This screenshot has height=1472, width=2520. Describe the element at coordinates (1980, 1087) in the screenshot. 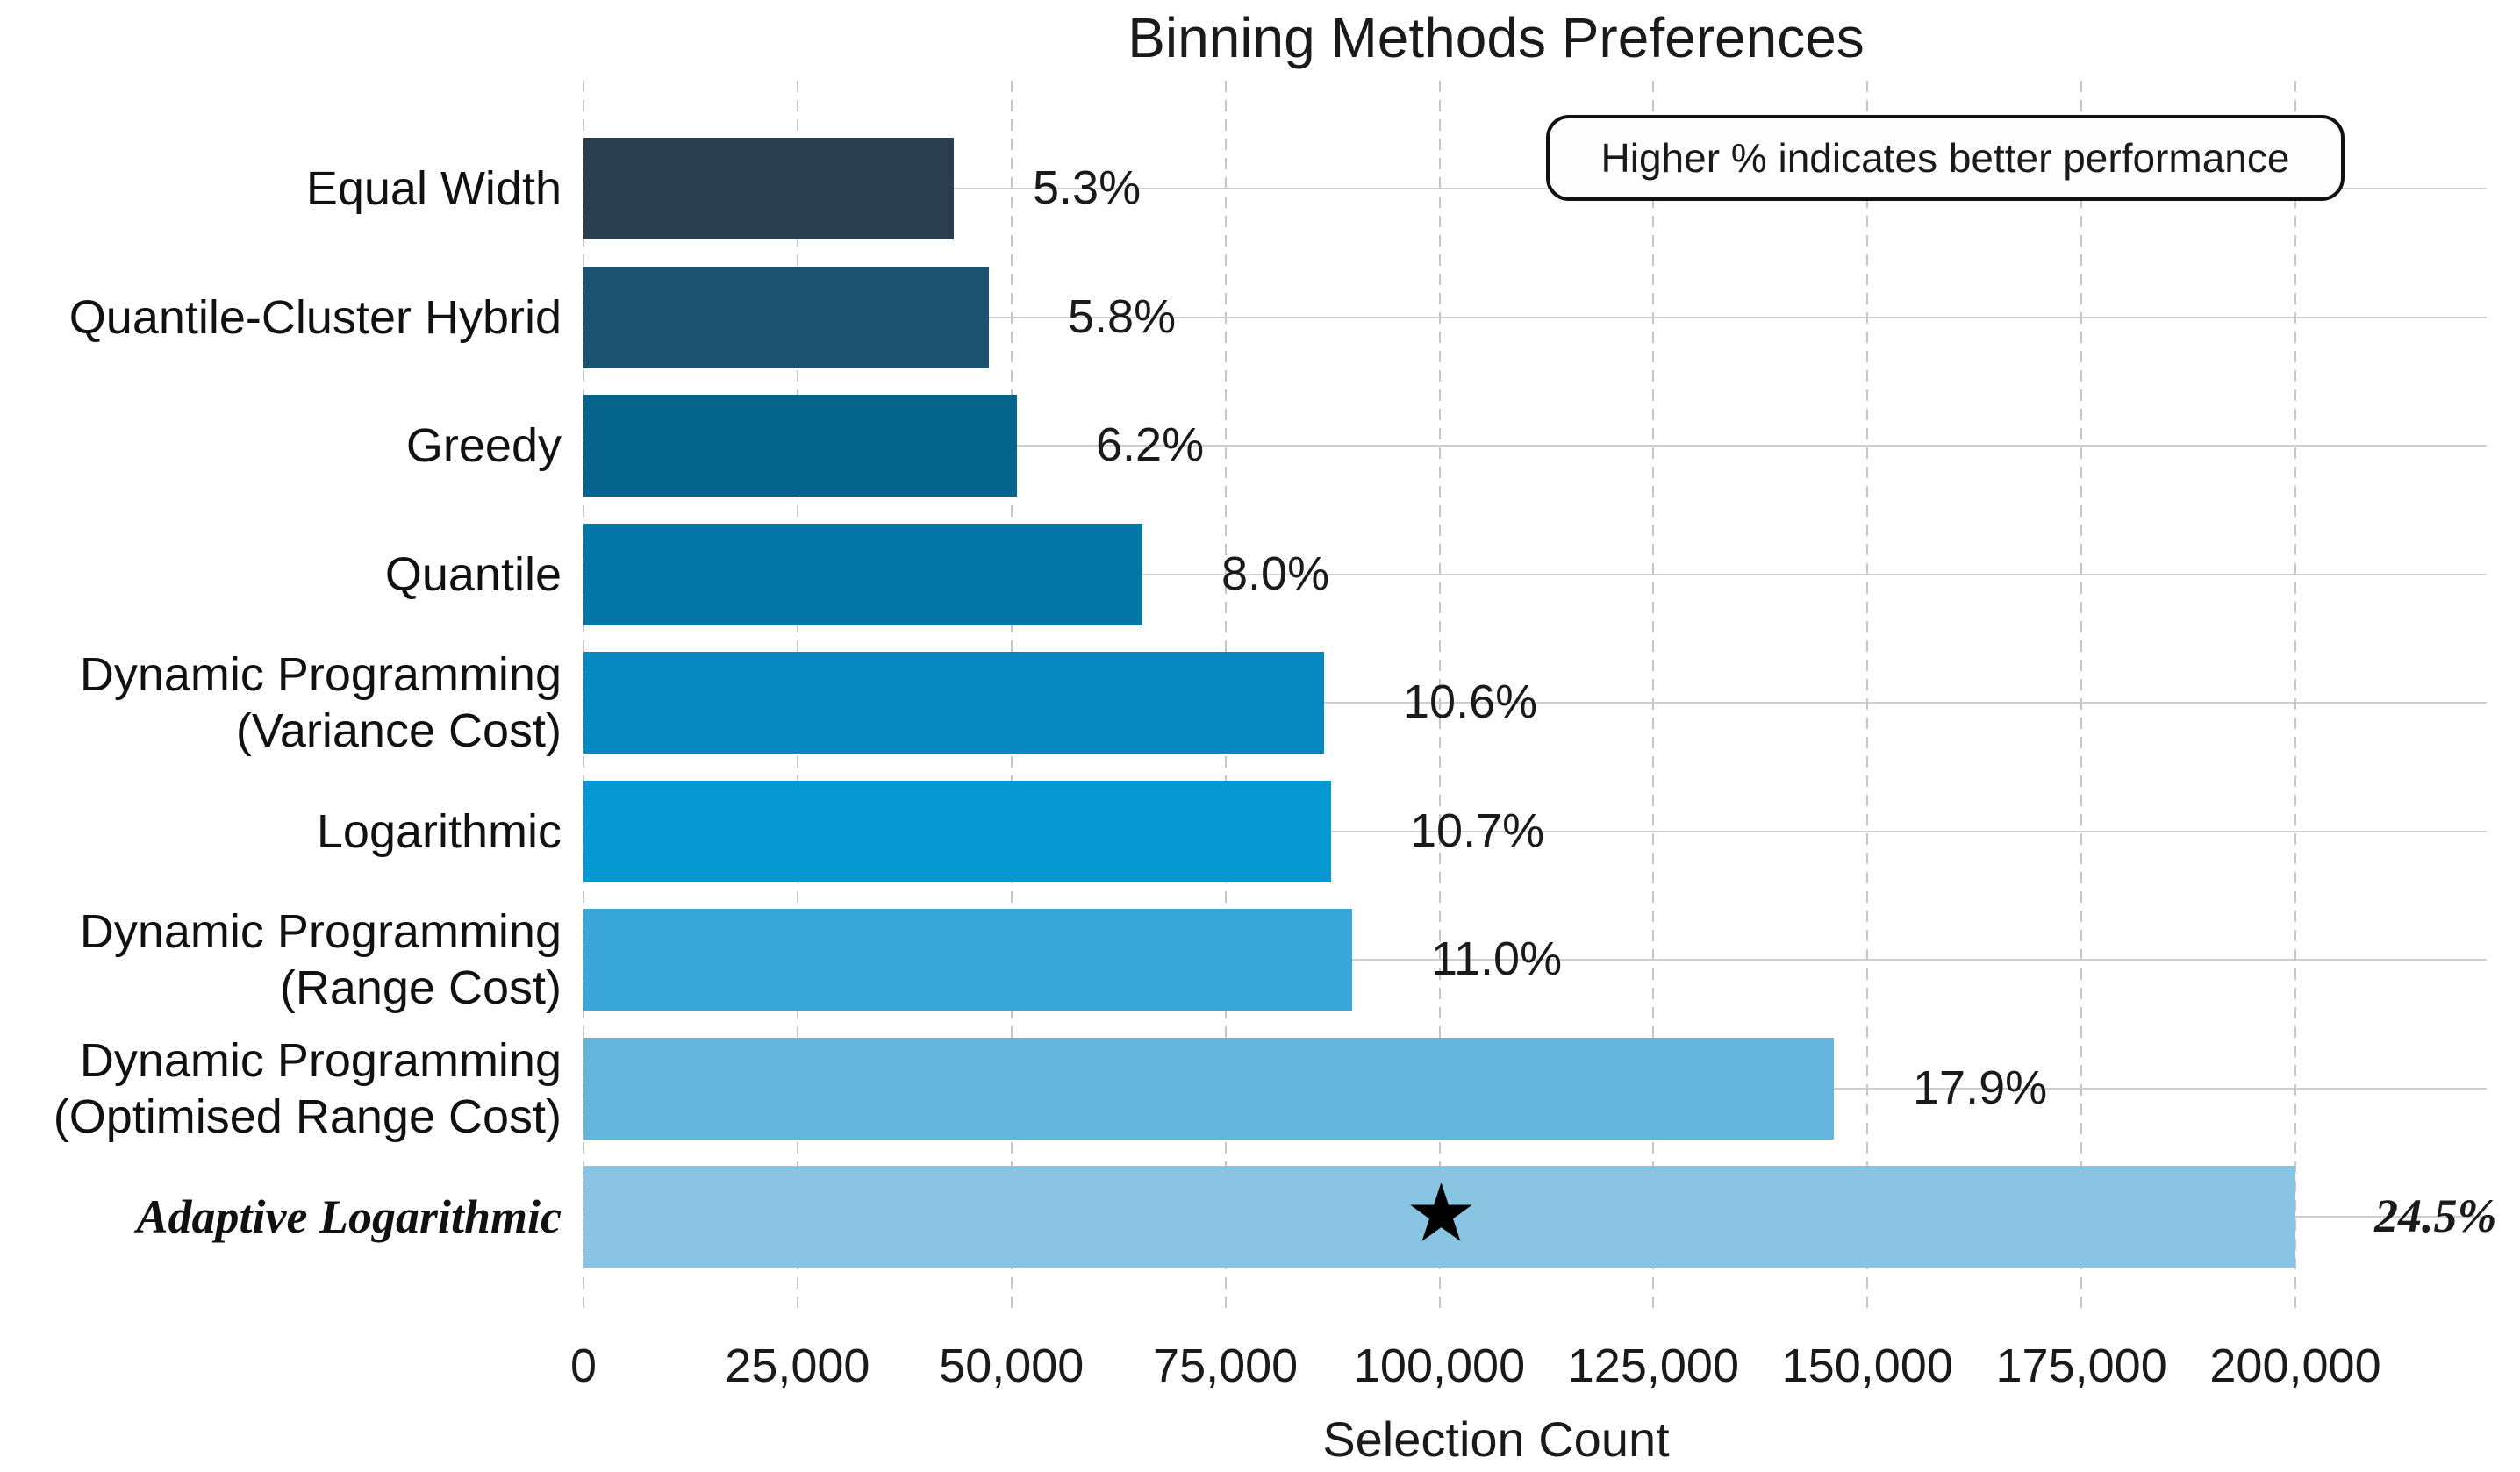

I see `percent-label: 17.9%` at that location.